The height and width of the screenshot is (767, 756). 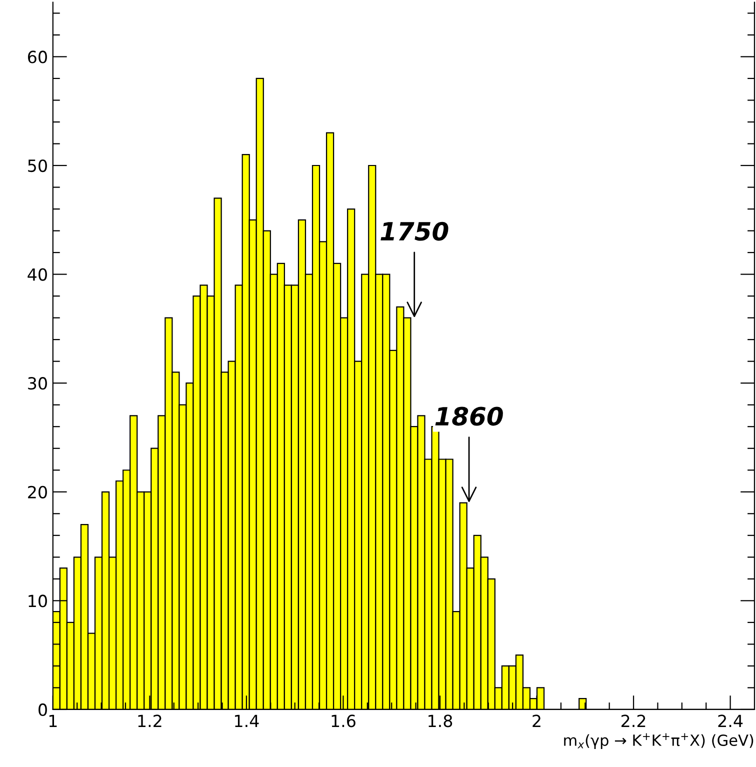 What do you see at coordinates (42, 709) in the screenshot?
I see `y-tick-label: 0` at bounding box center [42, 709].